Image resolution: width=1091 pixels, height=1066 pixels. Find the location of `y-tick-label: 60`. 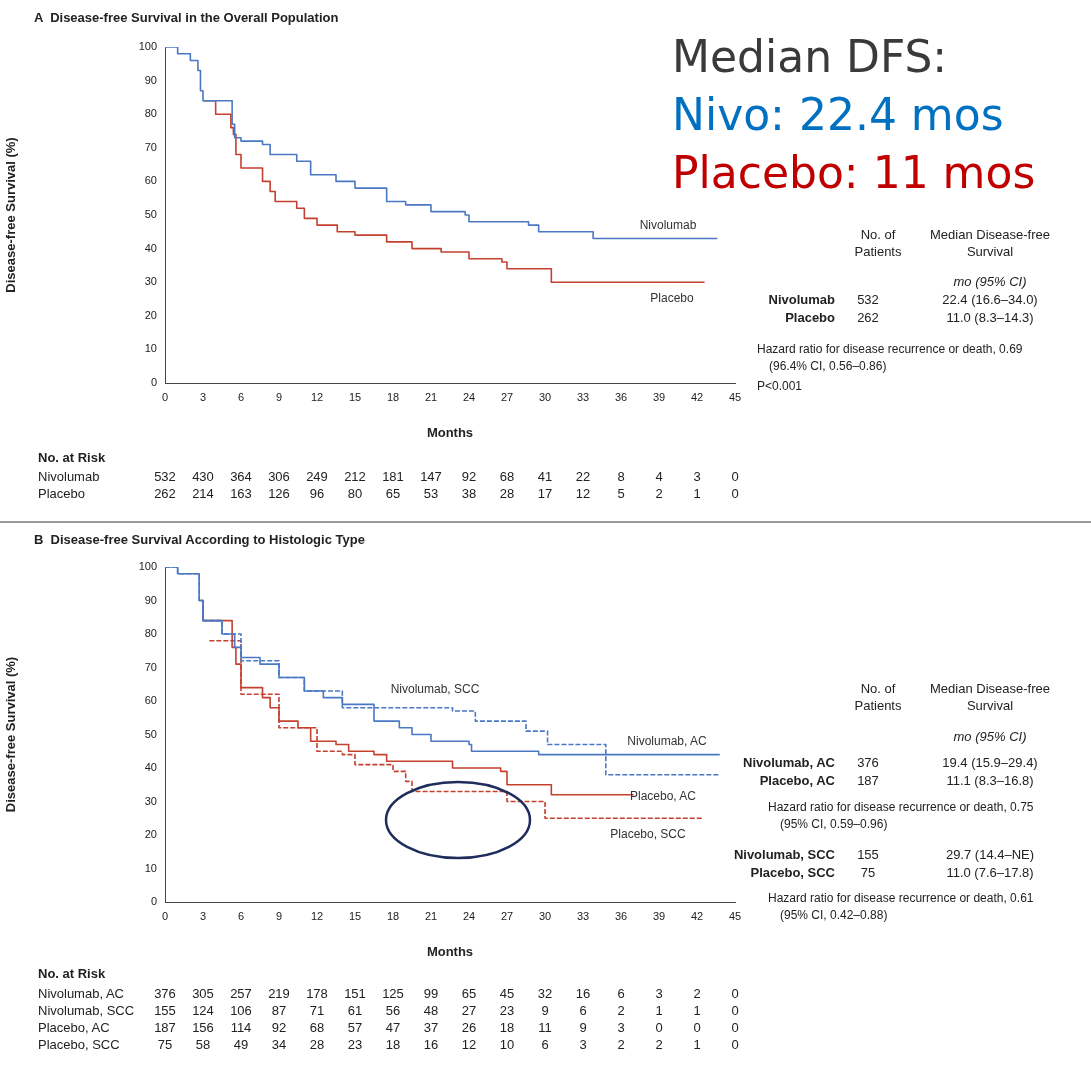

y-tick-label: 60 is located at coordinates (150, 700).